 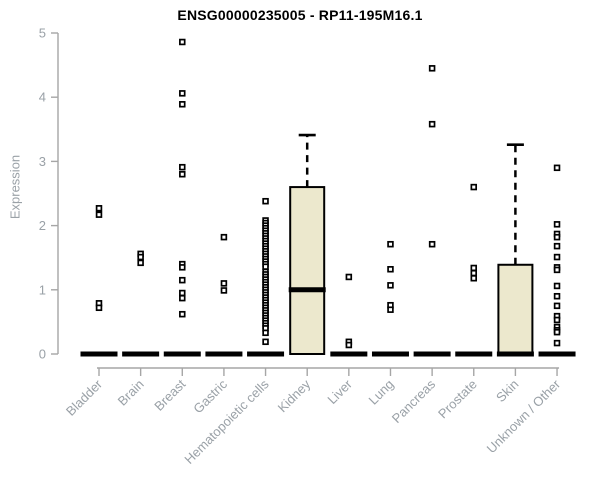 I want to click on x-tick-label: Liver, so click(x=339, y=391).